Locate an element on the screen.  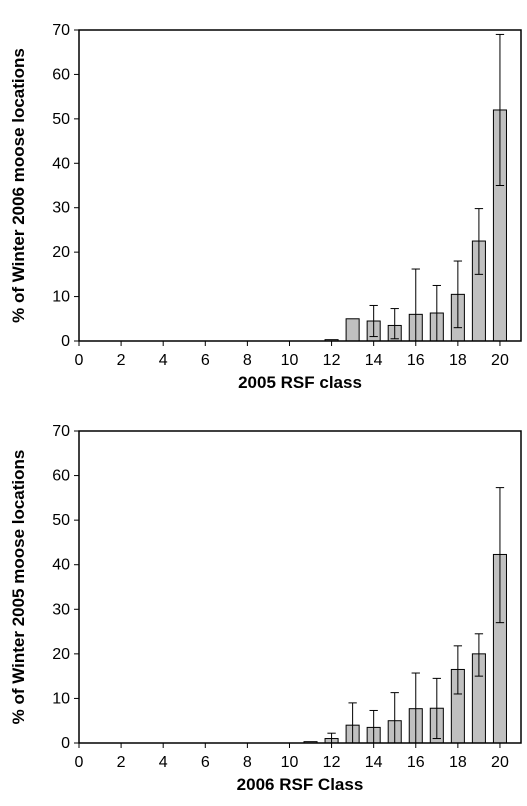
y-axis-title: % of Winter 2005 moose locations is located at coordinates (18, 587).